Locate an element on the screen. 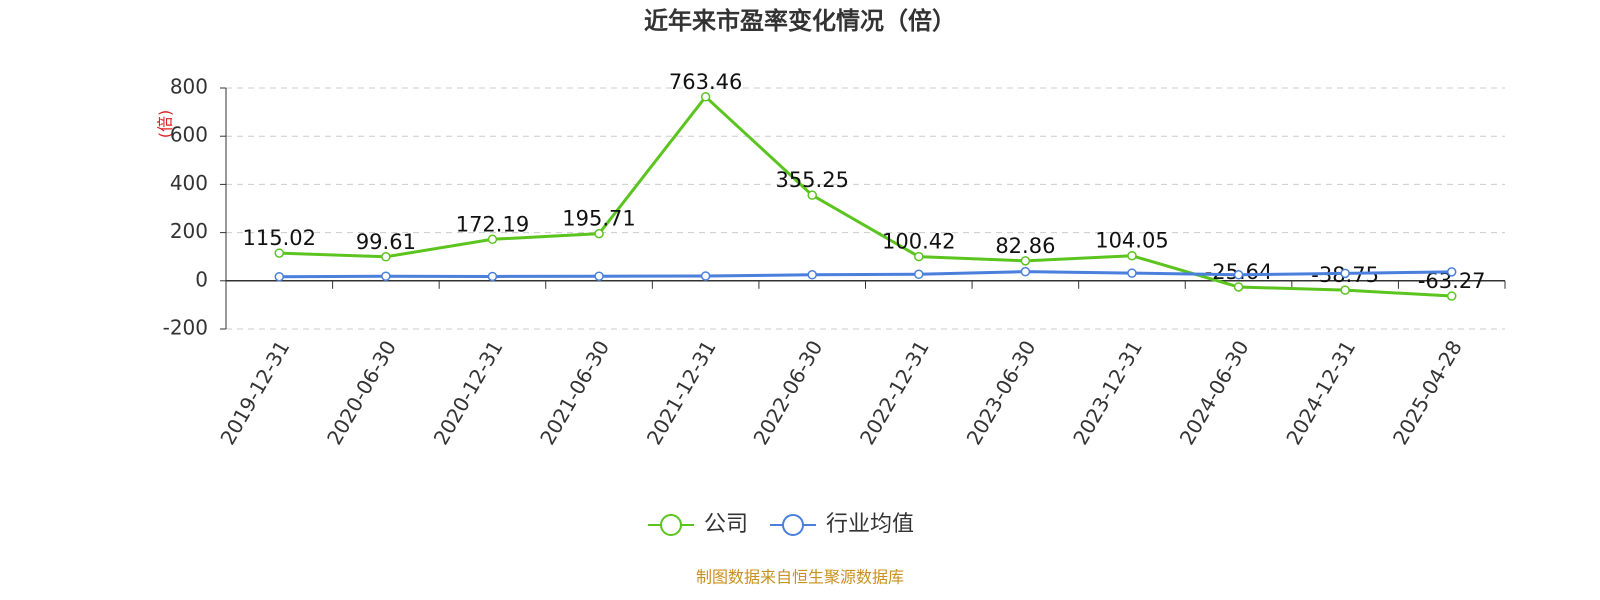 Image resolution: width=1600 pixels, height=600 pixels. data-label: 763.46 is located at coordinates (705, 82).